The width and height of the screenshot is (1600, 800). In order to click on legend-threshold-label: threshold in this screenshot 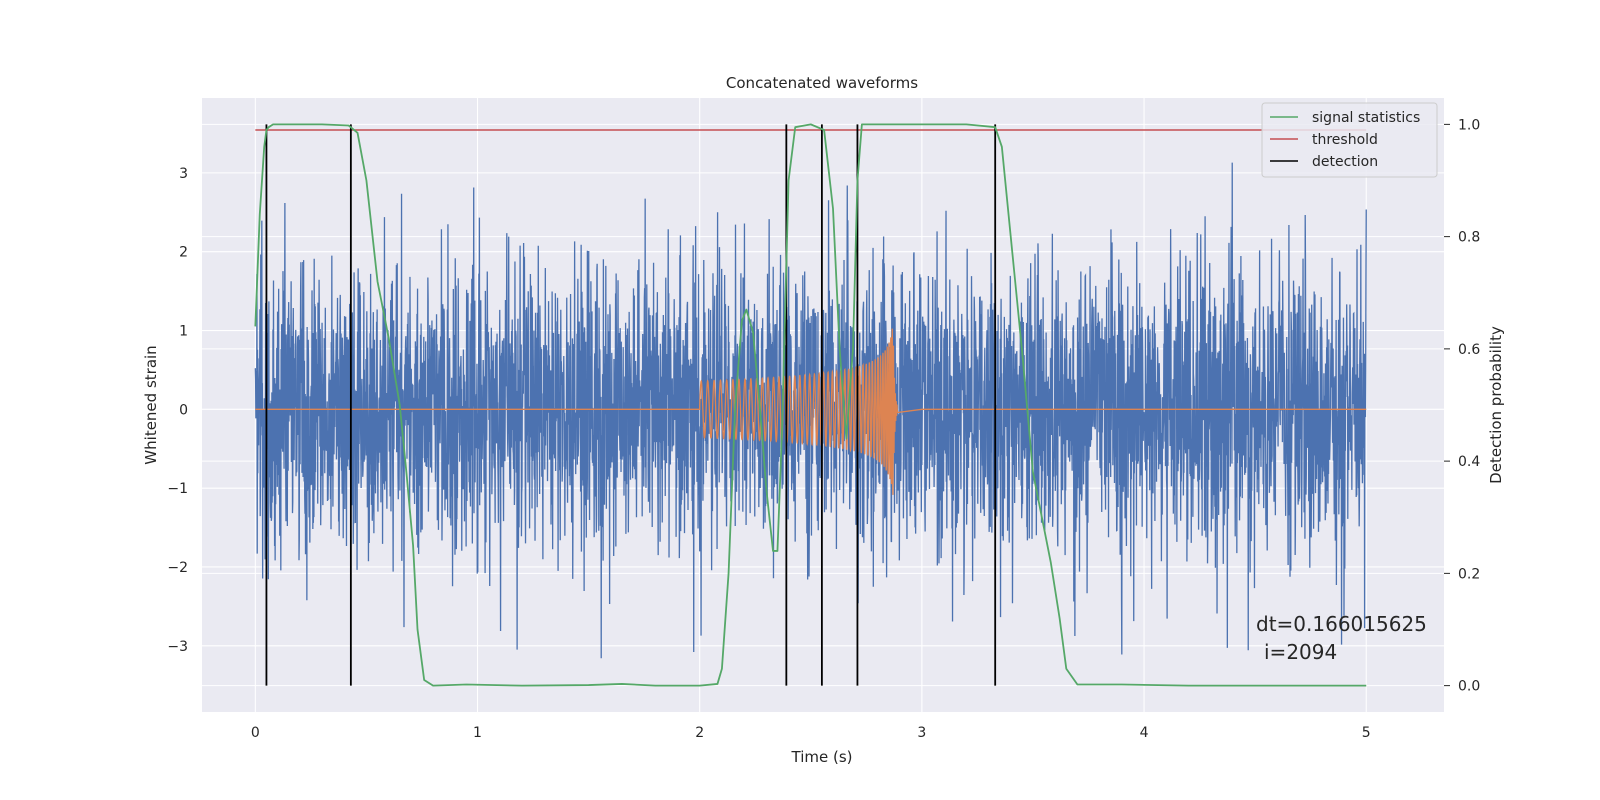, I will do `click(1345, 140)`.